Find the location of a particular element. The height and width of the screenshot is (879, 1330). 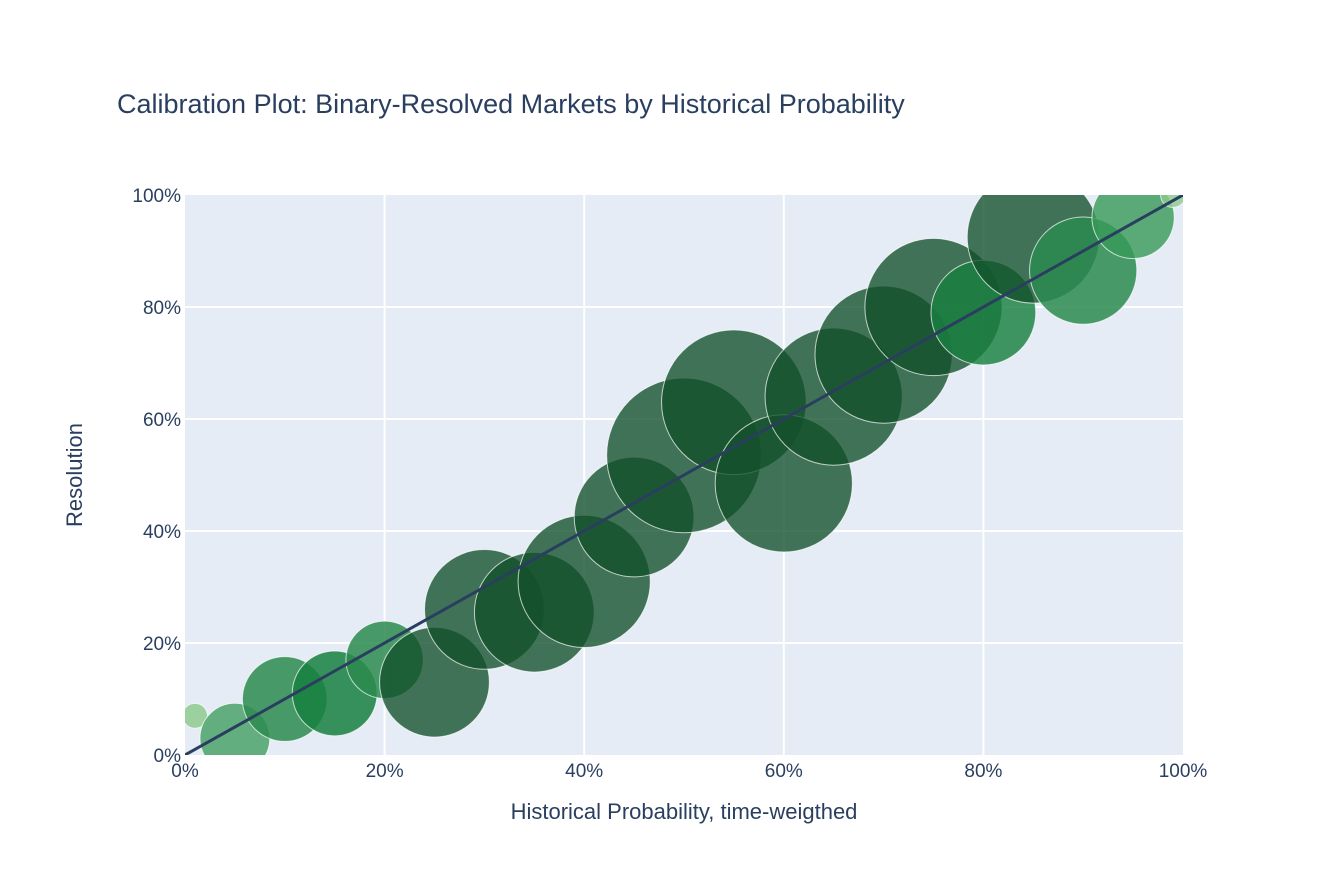

x-tick-labels: 0% 20% 40% 60% 80% 100% is located at coordinates (689, 771).